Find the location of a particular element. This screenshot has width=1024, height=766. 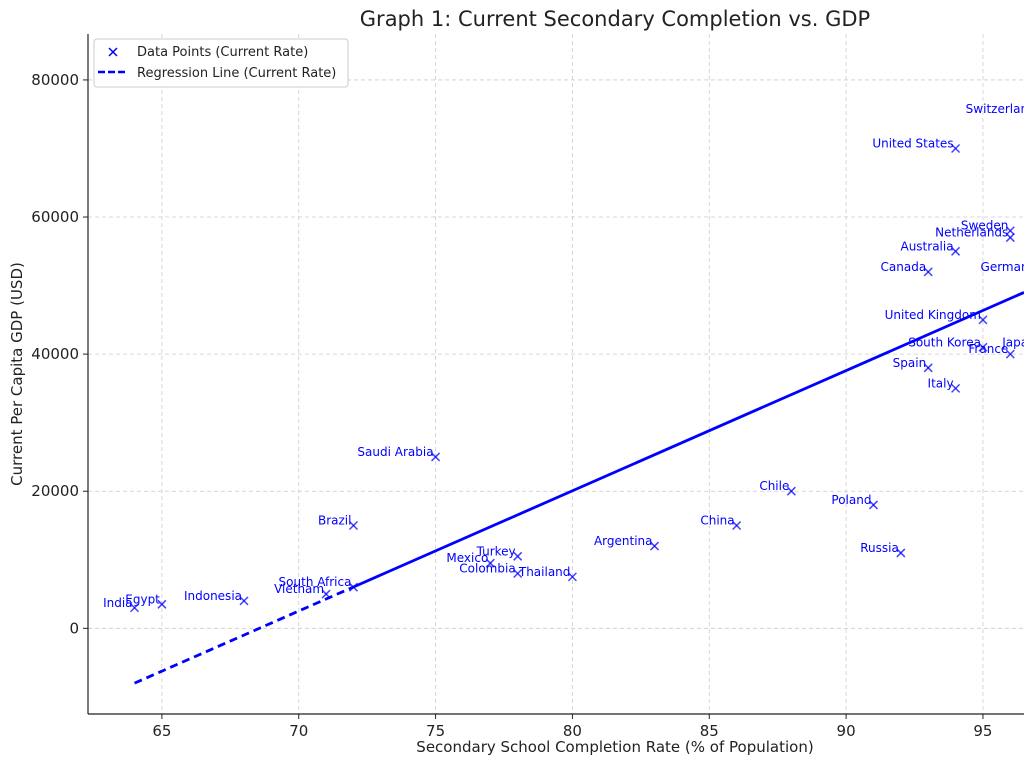

data-point-label: Colombia is located at coordinates (487, 568).